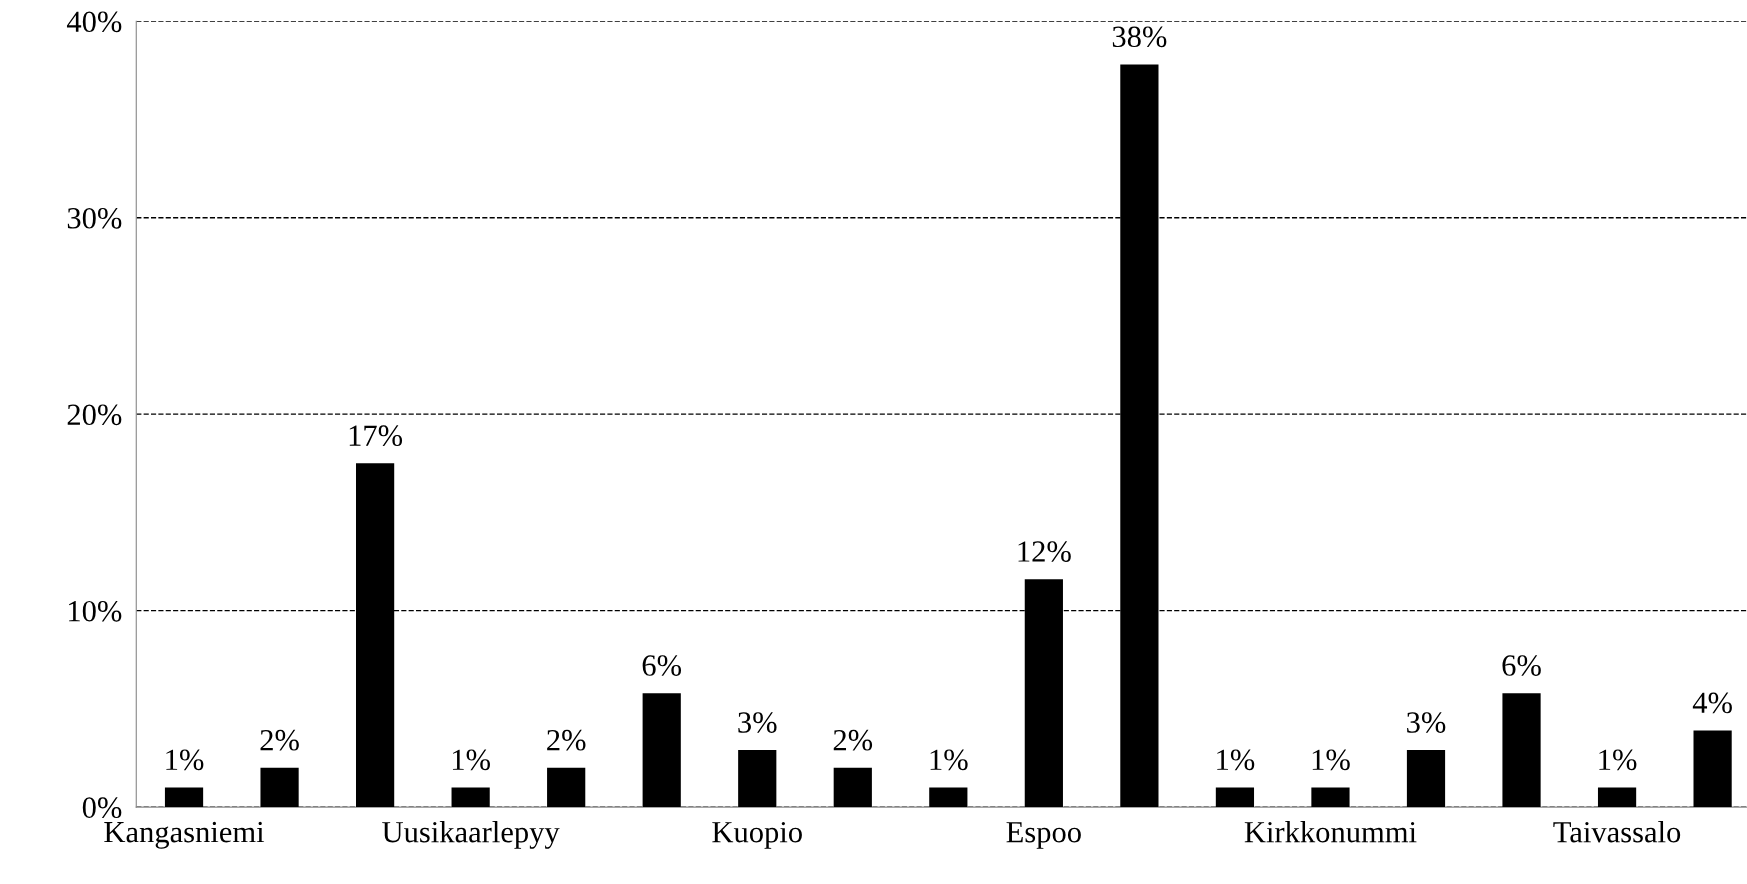 The image size is (1747, 884). I want to click on x-tick-label: Kangasniemi, so click(184, 835).